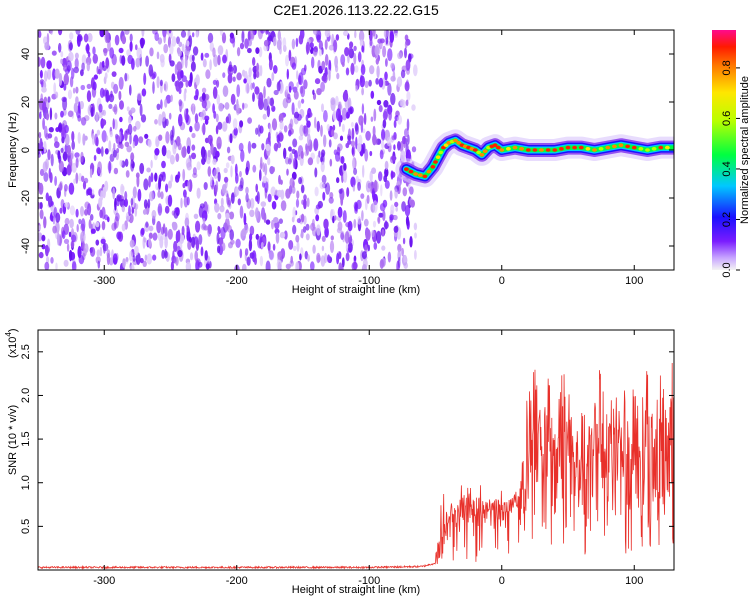  Describe the element at coordinates (744, 150) in the screenshot. I see `colorbar-label: Normalized spectral amplitude` at that location.